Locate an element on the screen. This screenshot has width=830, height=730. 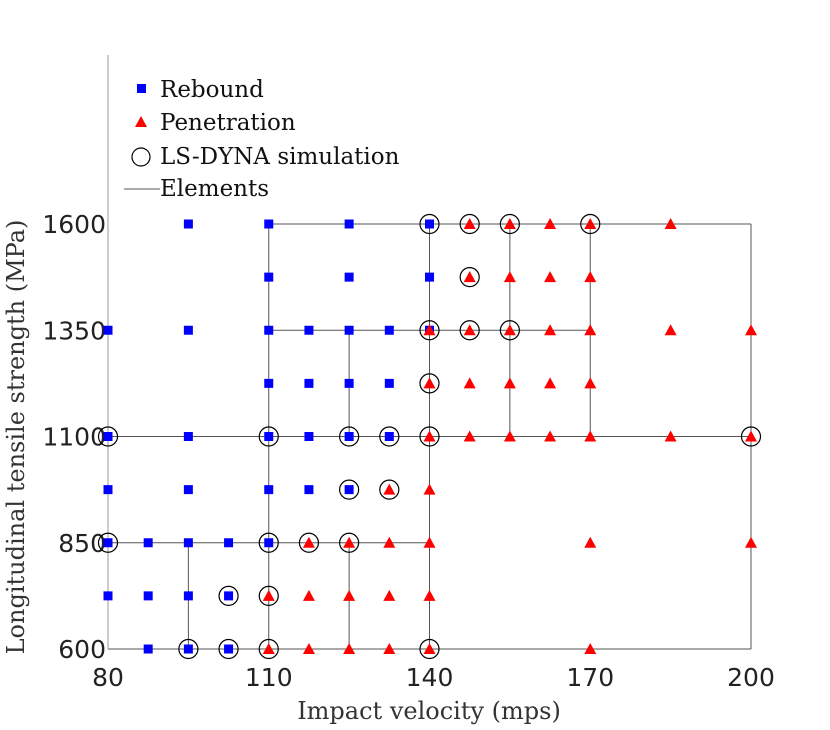
x-axis-label: Impact velocity (mps) is located at coordinates (429, 711).